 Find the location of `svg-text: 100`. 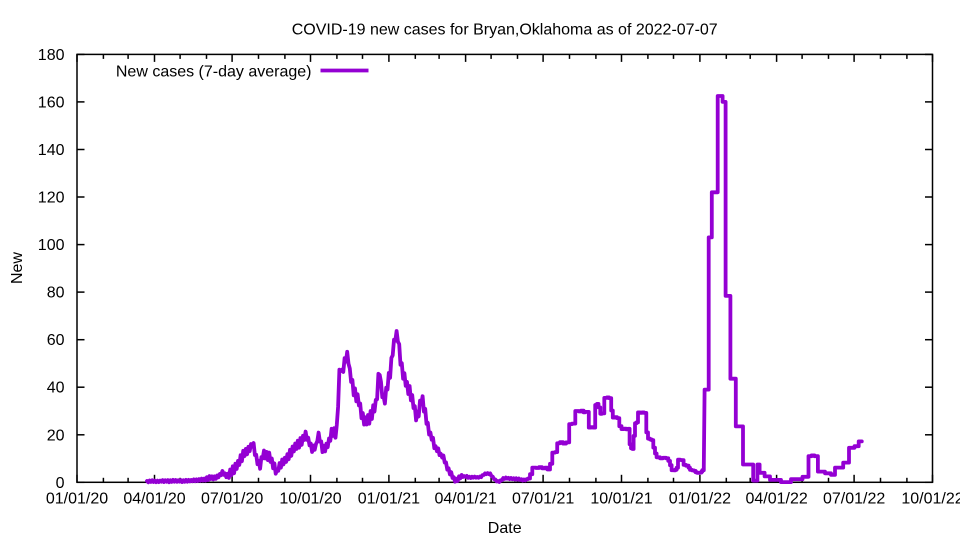

svg-text: 100 is located at coordinates (51, 245).